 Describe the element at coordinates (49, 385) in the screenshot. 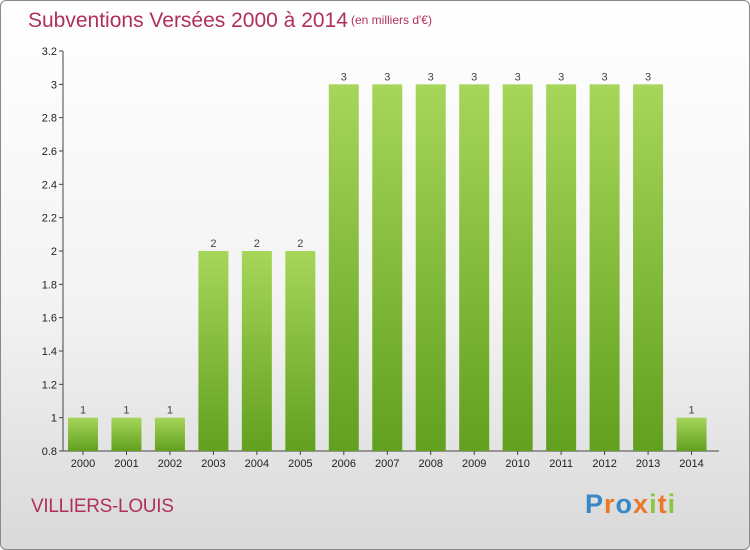

I see `y-tick-label: 1.2` at that location.